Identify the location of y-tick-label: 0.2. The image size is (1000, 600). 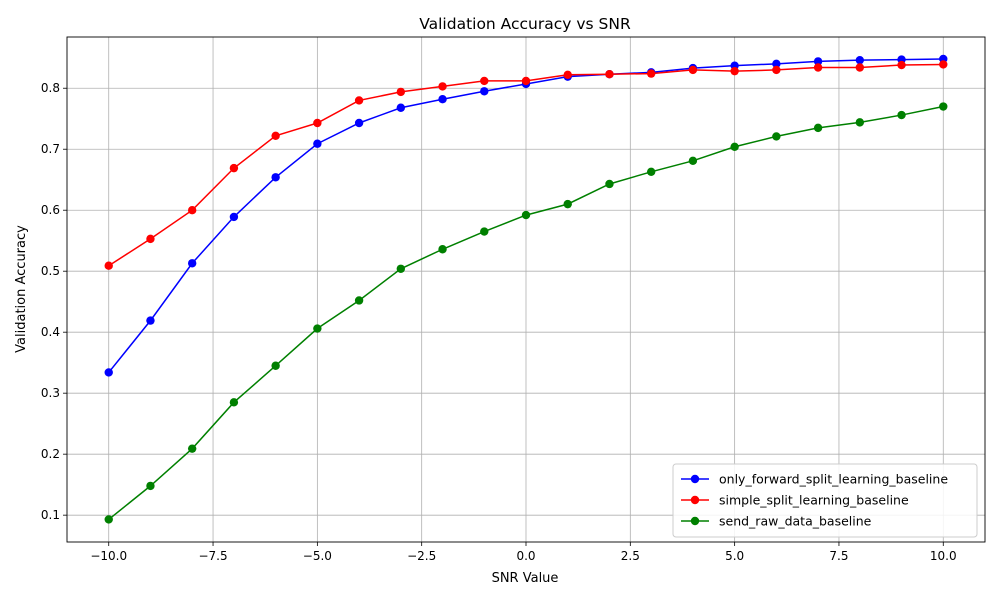
(50, 454).